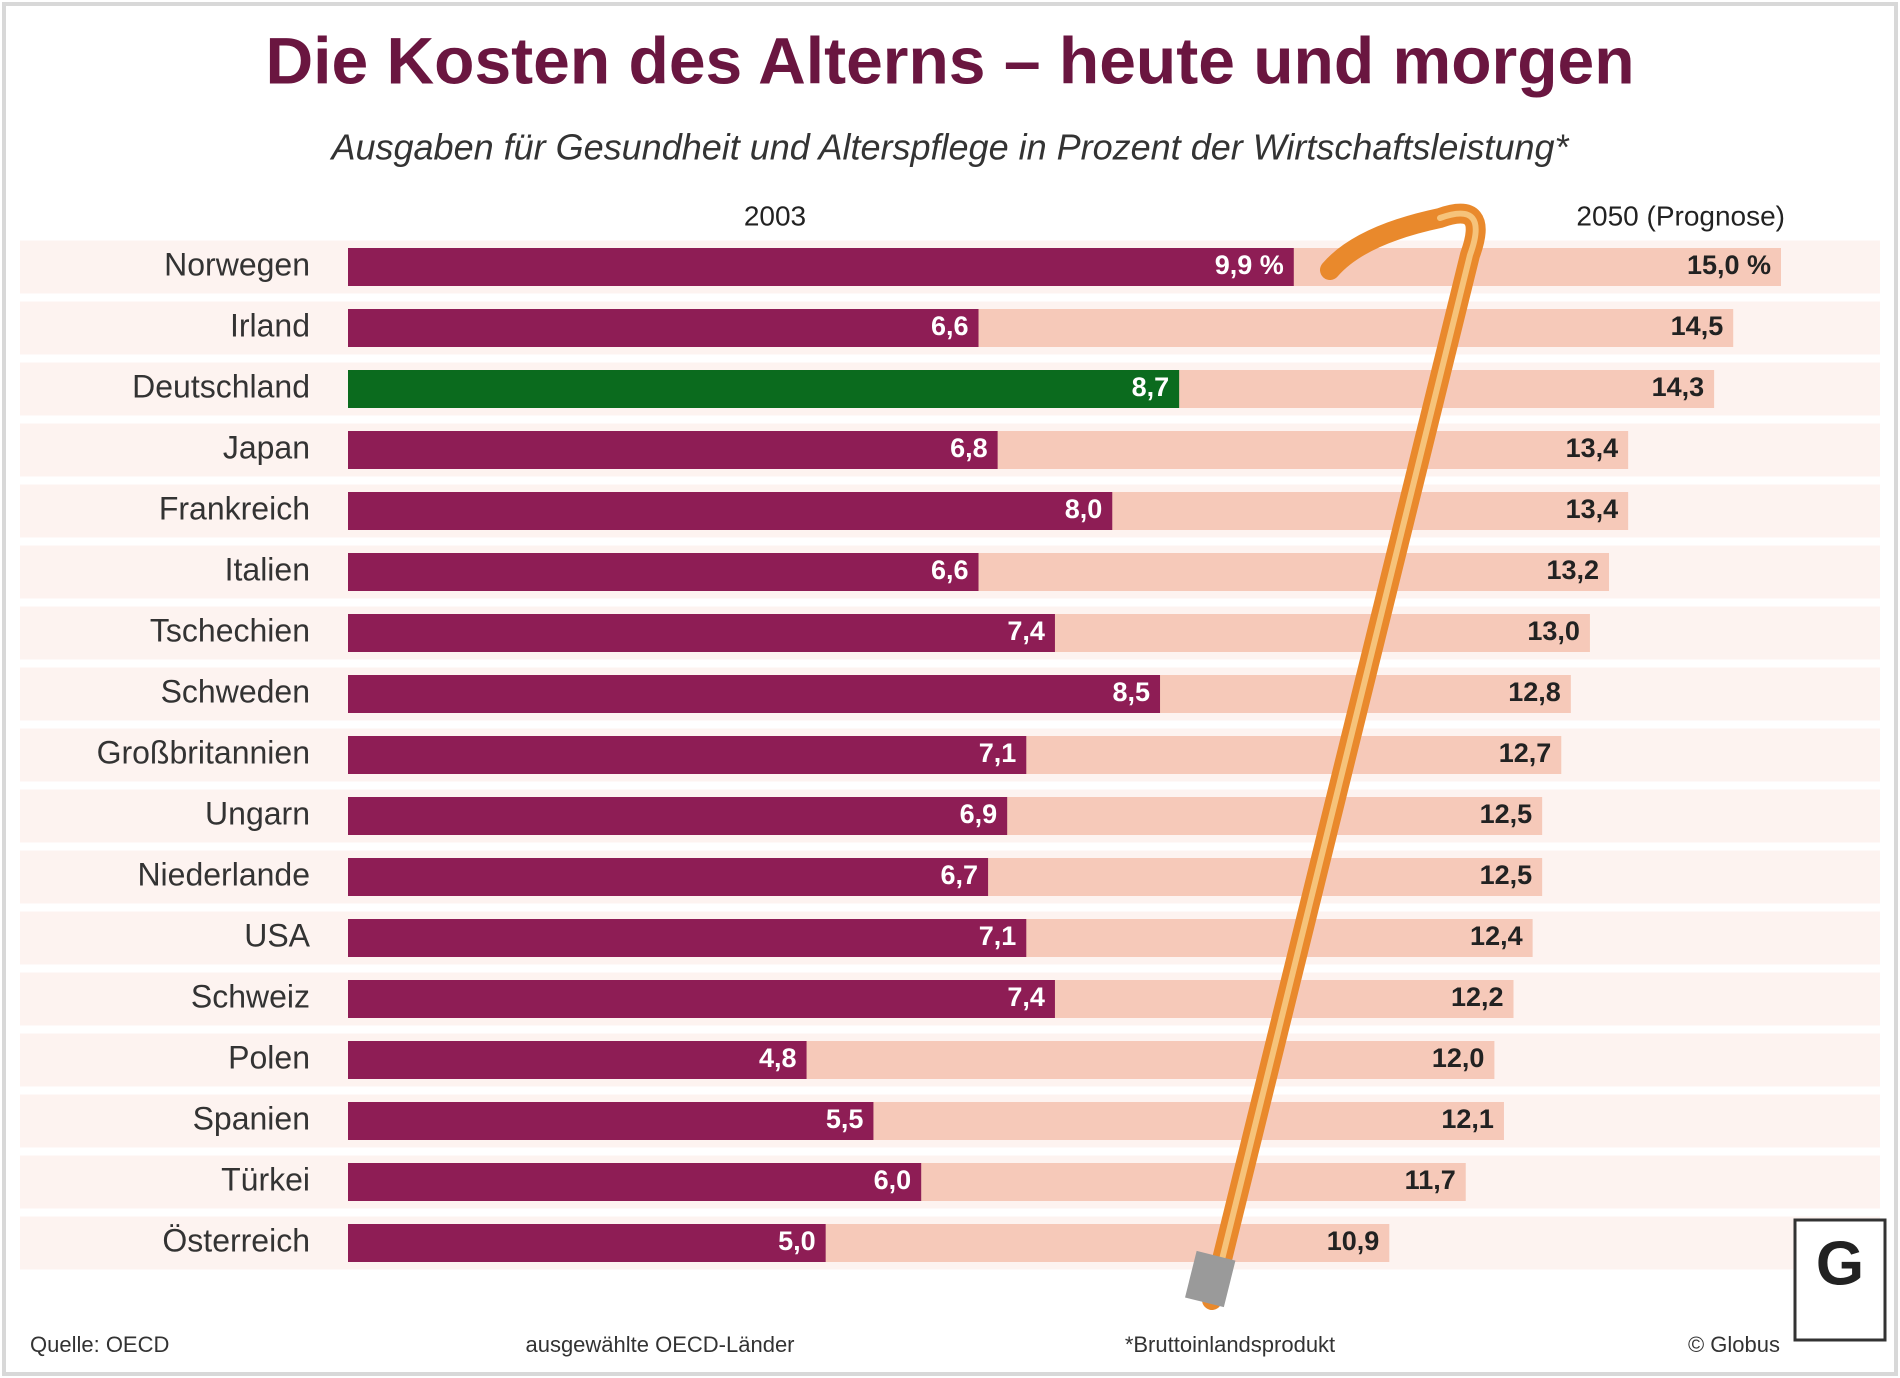 This screenshot has height=1378, width=1900. What do you see at coordinates (1249, 265) in the screenshot?
I see `value-label: 9,9 %` at bounding box center [1249, 265].